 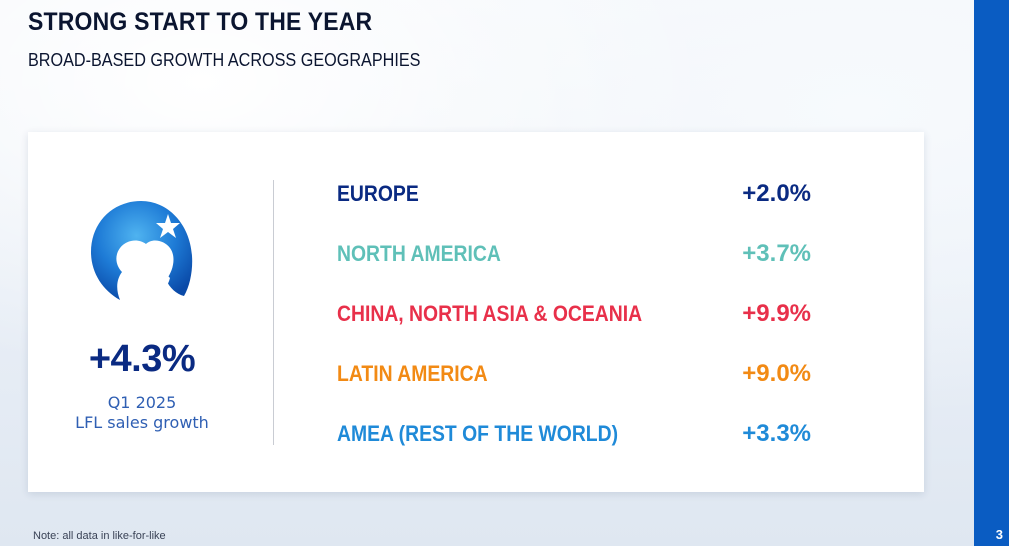 What do you see at coordinates (412, 373) in the screenshot?
I see `region-name-latin-america: LATIN AMERICA` at bounding box center [412, 373].